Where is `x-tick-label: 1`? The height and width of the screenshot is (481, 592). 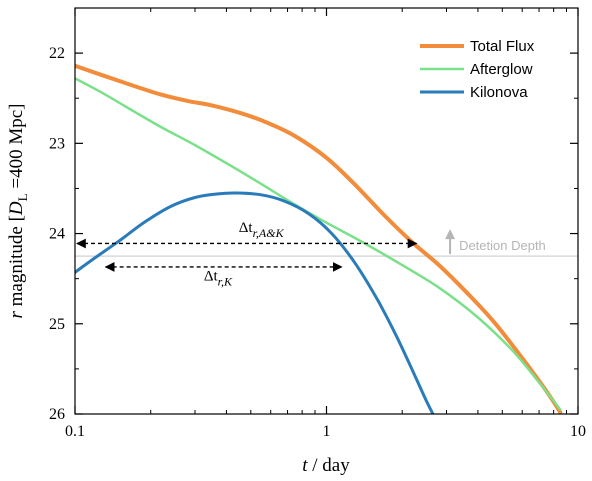
x-tick-label: 1 is located at coordinates (327, 431).